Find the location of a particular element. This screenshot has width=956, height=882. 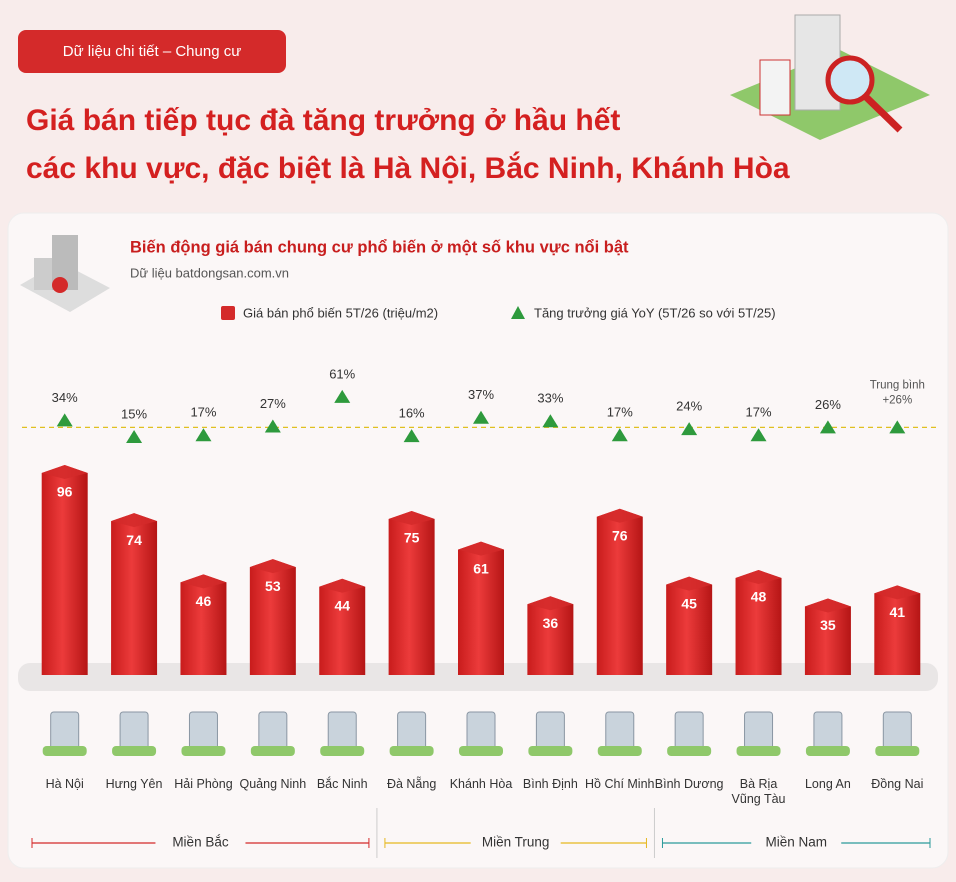

category-label: Đà Nẵng is located at coordinates (411, 784).